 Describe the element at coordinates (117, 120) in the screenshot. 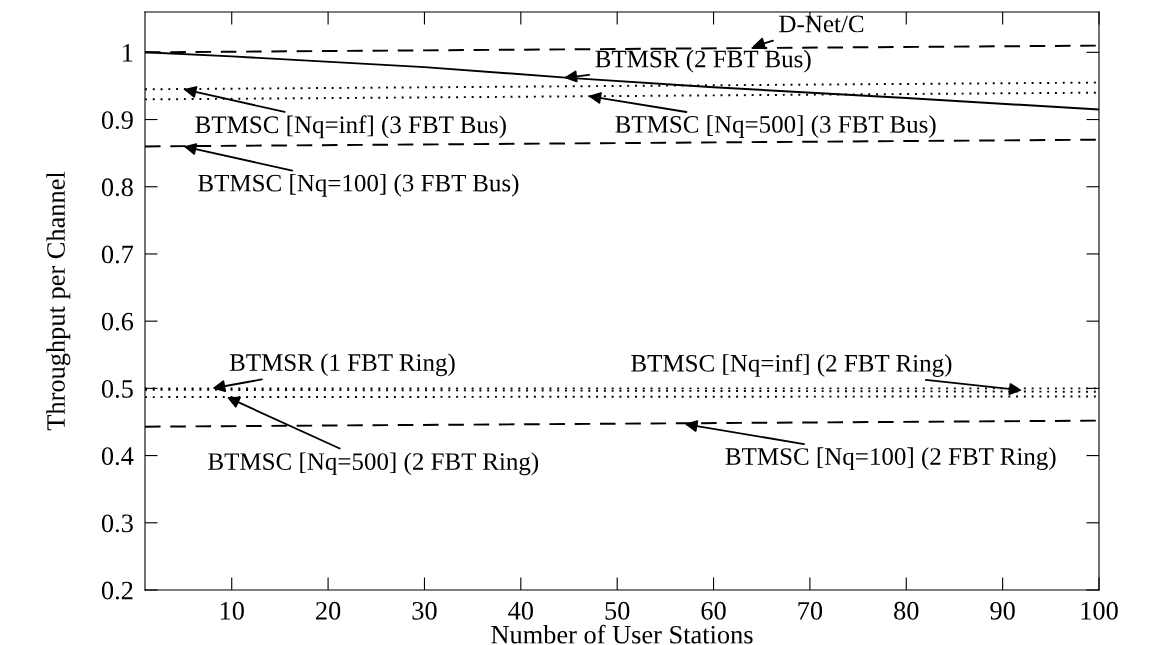

I see `y-tick-label: 0.9` at that location.